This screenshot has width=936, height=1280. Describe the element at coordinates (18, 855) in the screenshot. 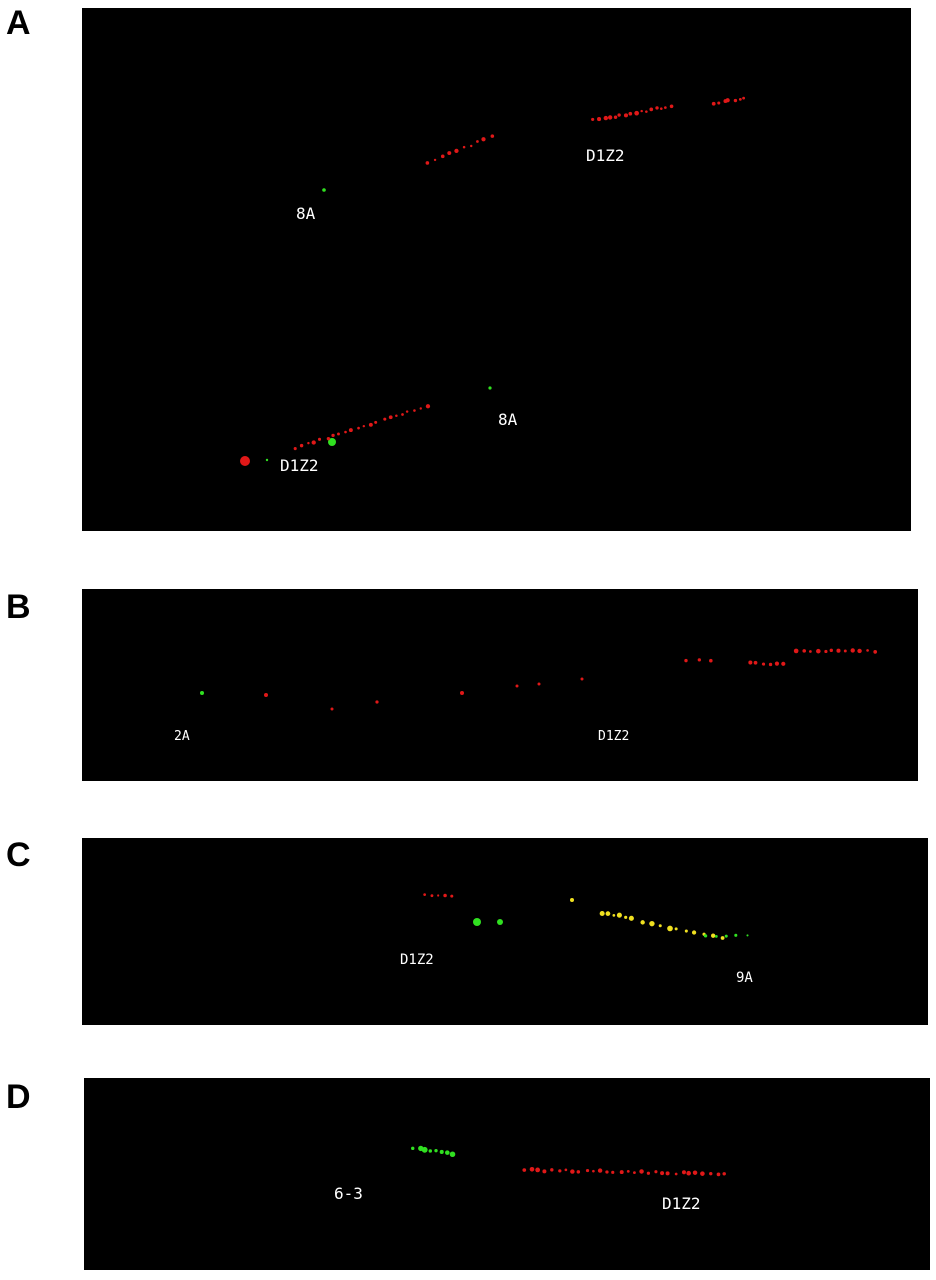

I see `panel-letter-c: C` at that location.